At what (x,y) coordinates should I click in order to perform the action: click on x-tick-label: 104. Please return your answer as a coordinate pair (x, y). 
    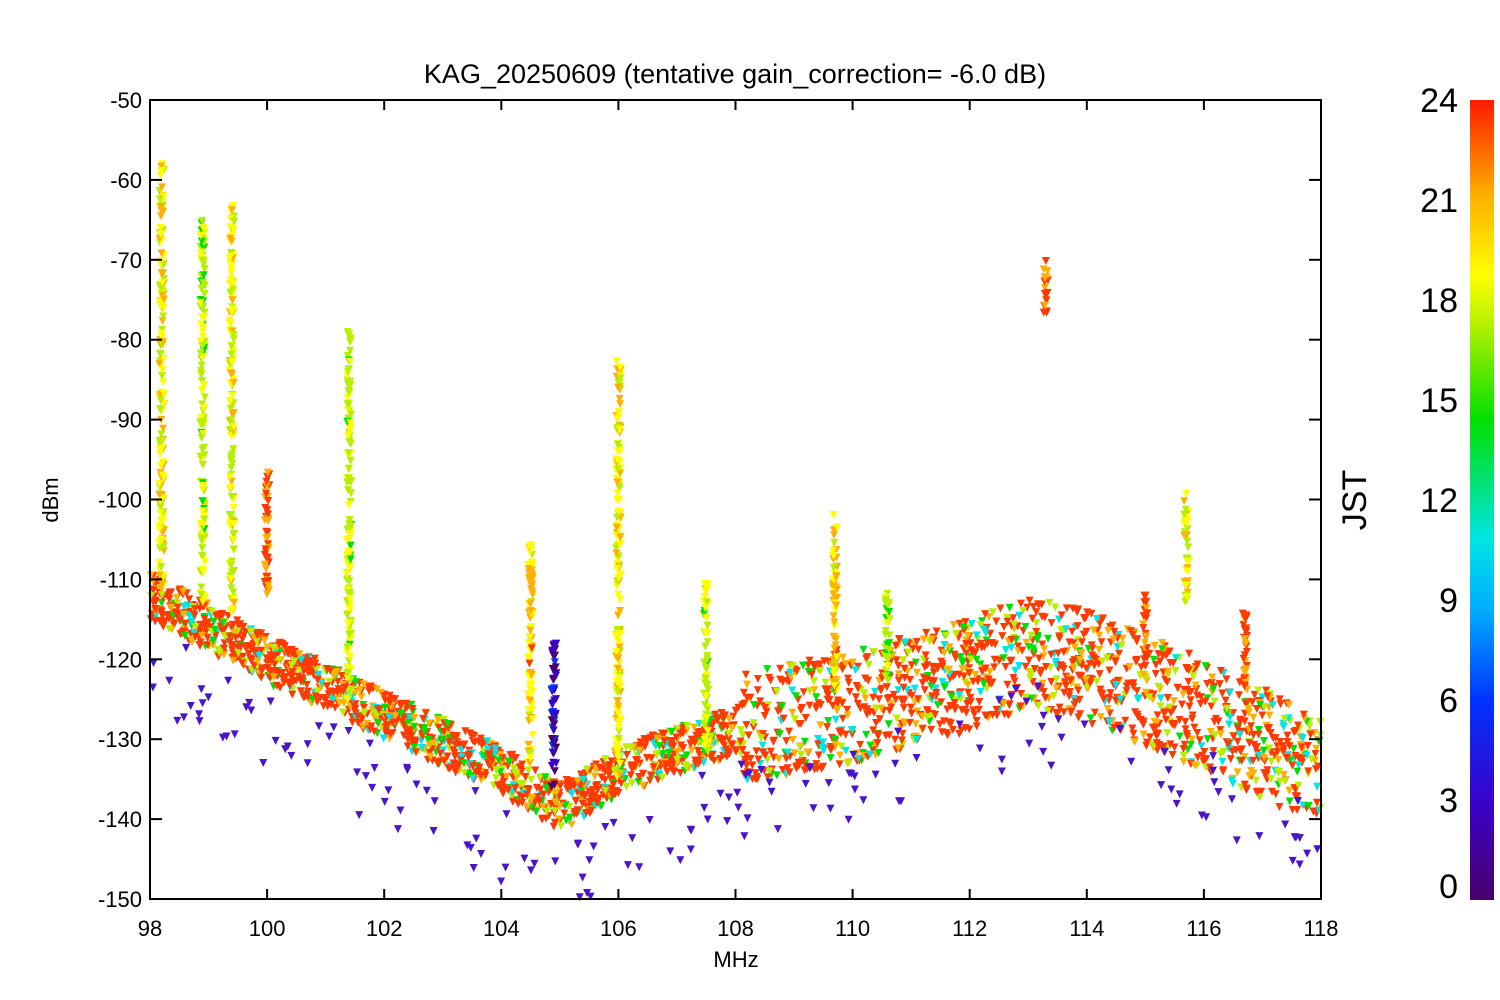
    Looking at the image, I should click on (501, 928).